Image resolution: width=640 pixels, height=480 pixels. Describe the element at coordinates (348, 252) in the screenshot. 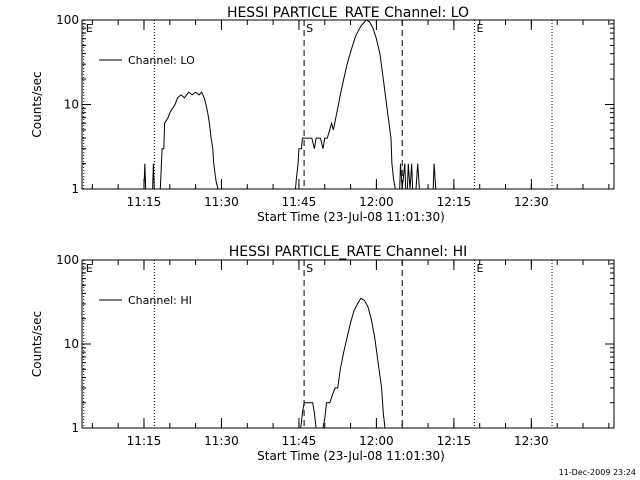

I see `hi-chart-title: HESSI PARTICLE_RATE Channel: HI` at that location.